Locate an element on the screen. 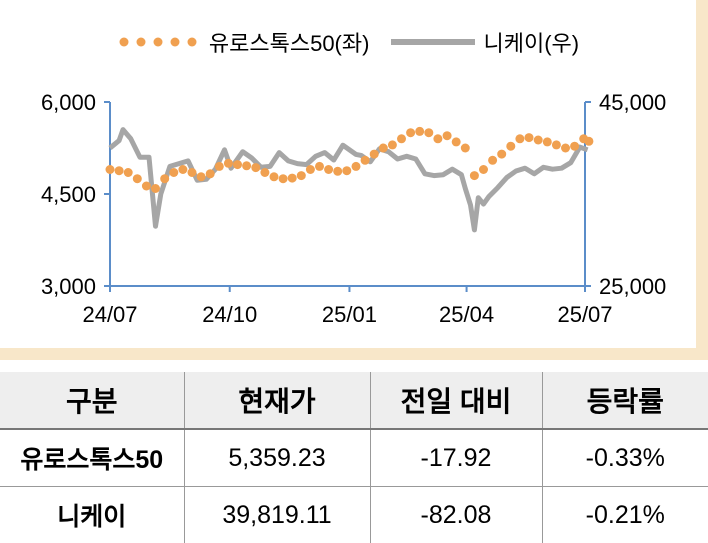  x-tick-label: 24/10 is located at coordinates (229, 314).